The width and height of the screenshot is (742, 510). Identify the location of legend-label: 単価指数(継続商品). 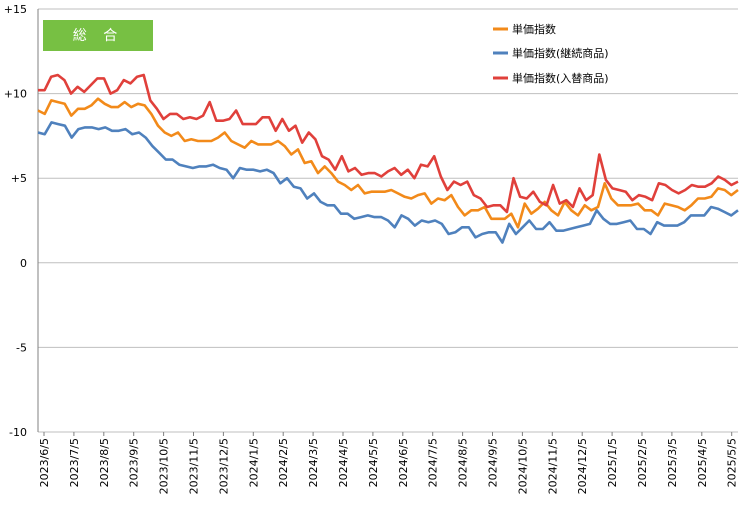
(560, 53).